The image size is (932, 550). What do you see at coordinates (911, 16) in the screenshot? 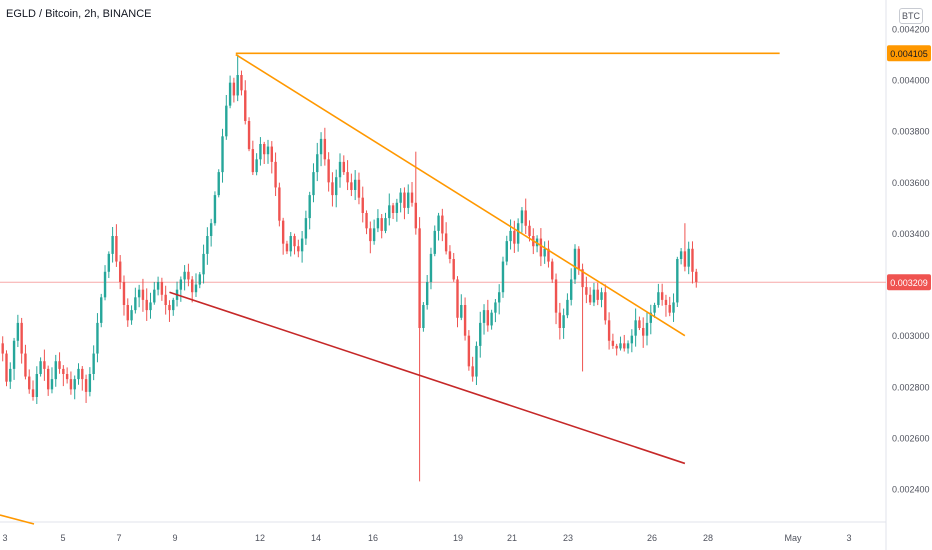
I see `currency-badge: BTC` at bounding box center [911, 16].